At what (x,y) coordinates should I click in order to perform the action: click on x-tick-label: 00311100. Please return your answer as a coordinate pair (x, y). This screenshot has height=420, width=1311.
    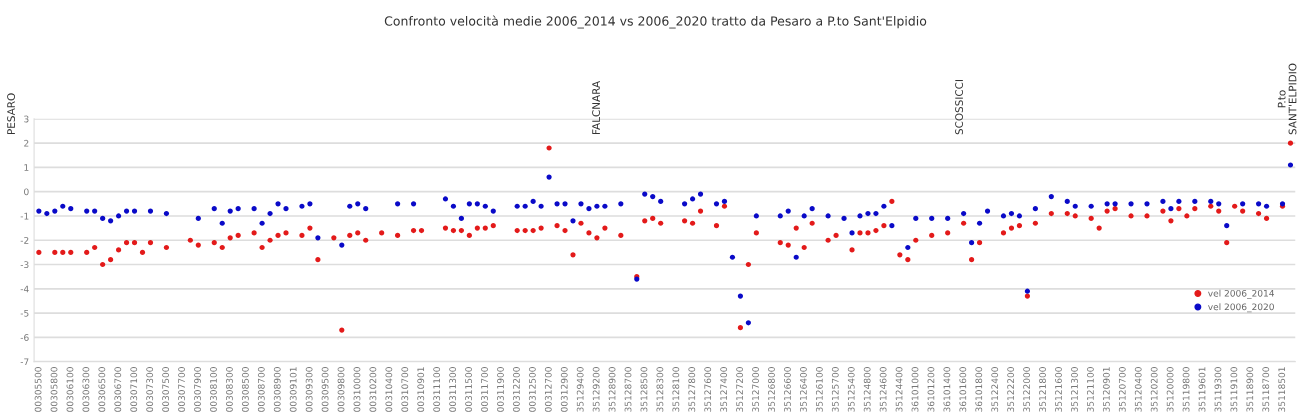
    Looking at the image, I should click on (437, 389).